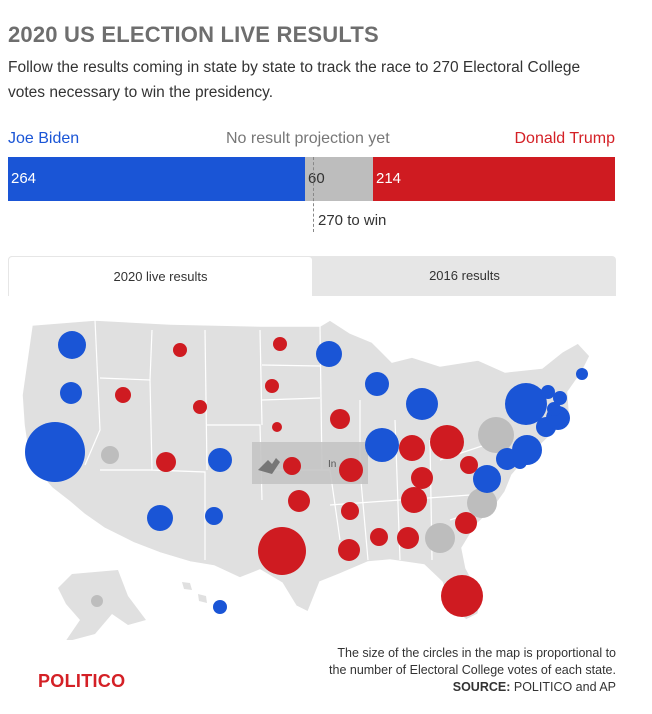 The height and width of the screenshot is (714, 652). What do you see at coordinates (565, 138) in the screenshot?
I see `trump-label: Donald Trump` at bounding box center [565, 138].